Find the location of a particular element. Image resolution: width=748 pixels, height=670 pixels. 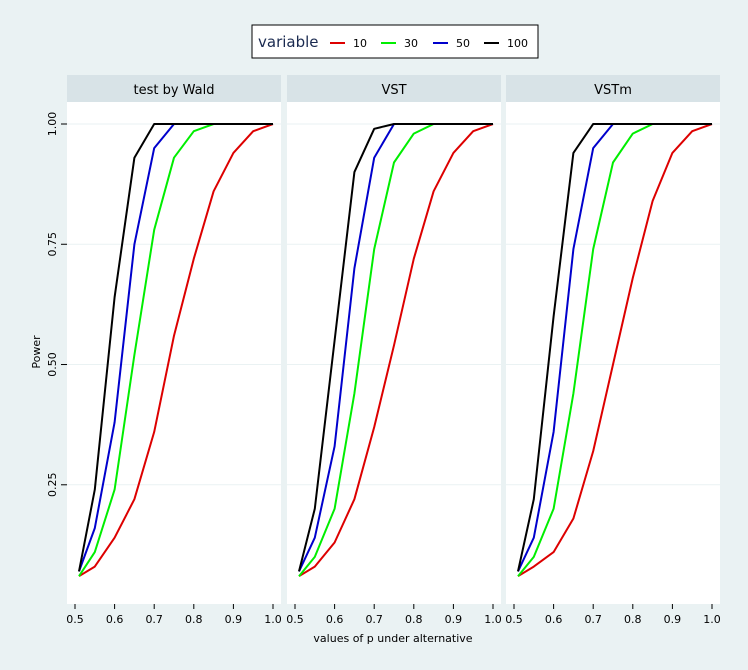

legend-box is located at coordinates (395, 41).